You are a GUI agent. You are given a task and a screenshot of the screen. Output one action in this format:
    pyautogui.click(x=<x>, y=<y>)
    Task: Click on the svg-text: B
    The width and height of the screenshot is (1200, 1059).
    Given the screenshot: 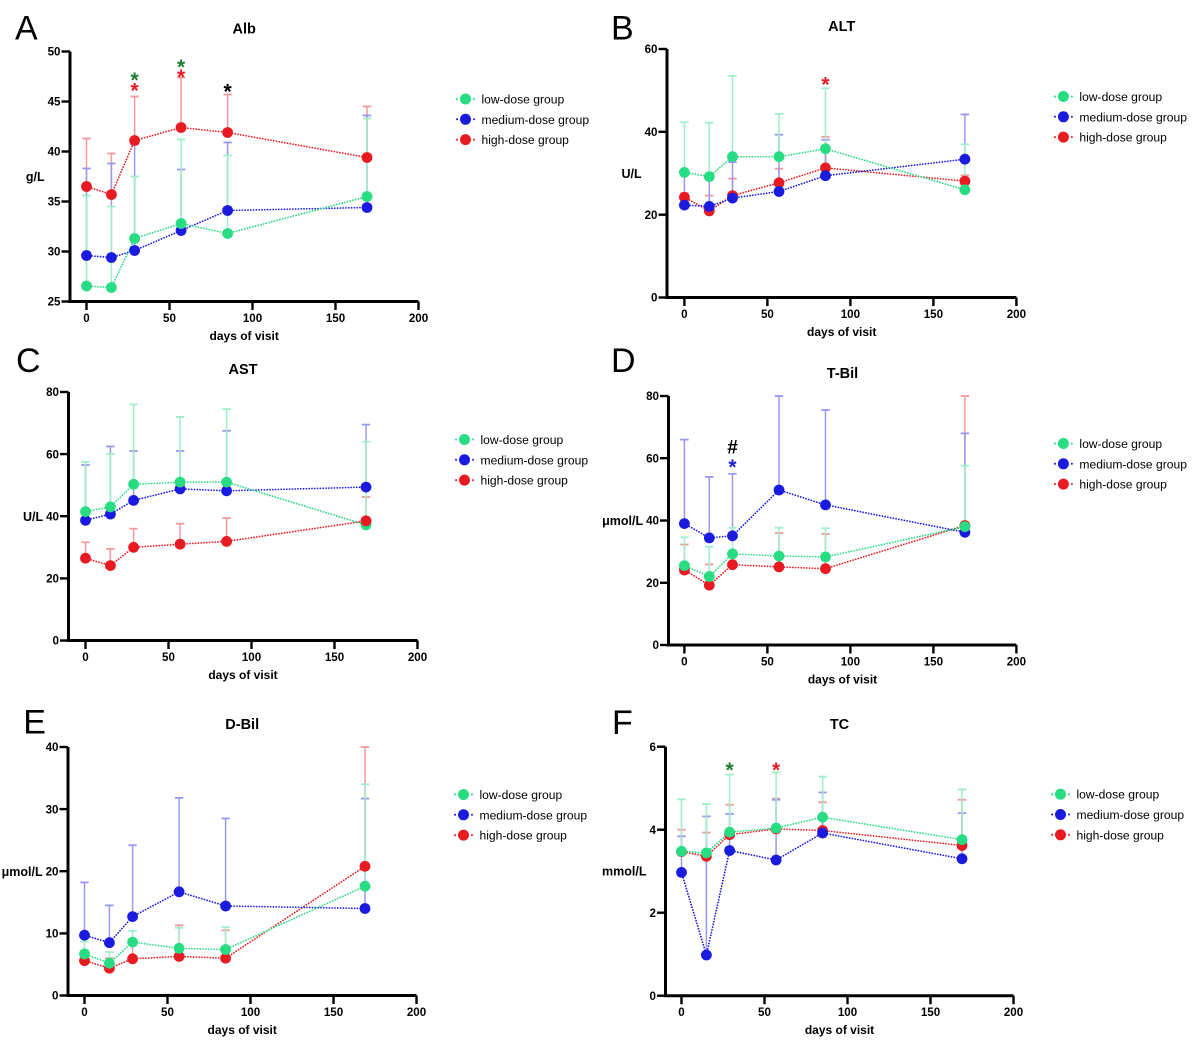 What is the action you would take?
    pyautogui.click(x=622, y=29)
    